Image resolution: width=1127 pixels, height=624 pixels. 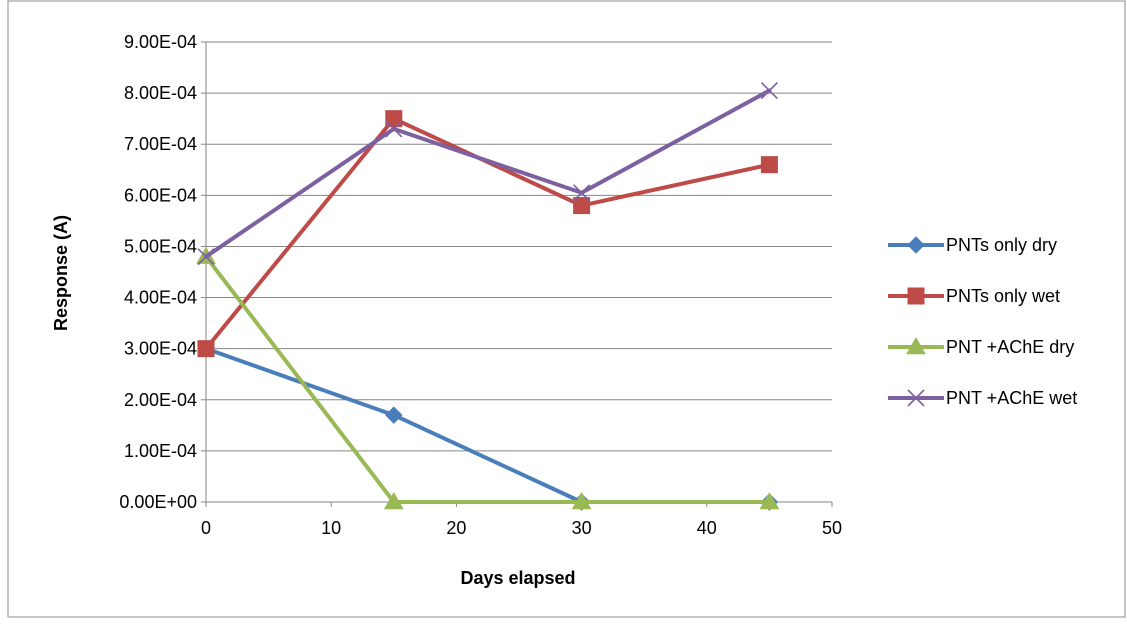 What do you see at coordinates (832, 528) in the screenshot?
I see `x-tick-label: 50` at bounding box center [832, 528].